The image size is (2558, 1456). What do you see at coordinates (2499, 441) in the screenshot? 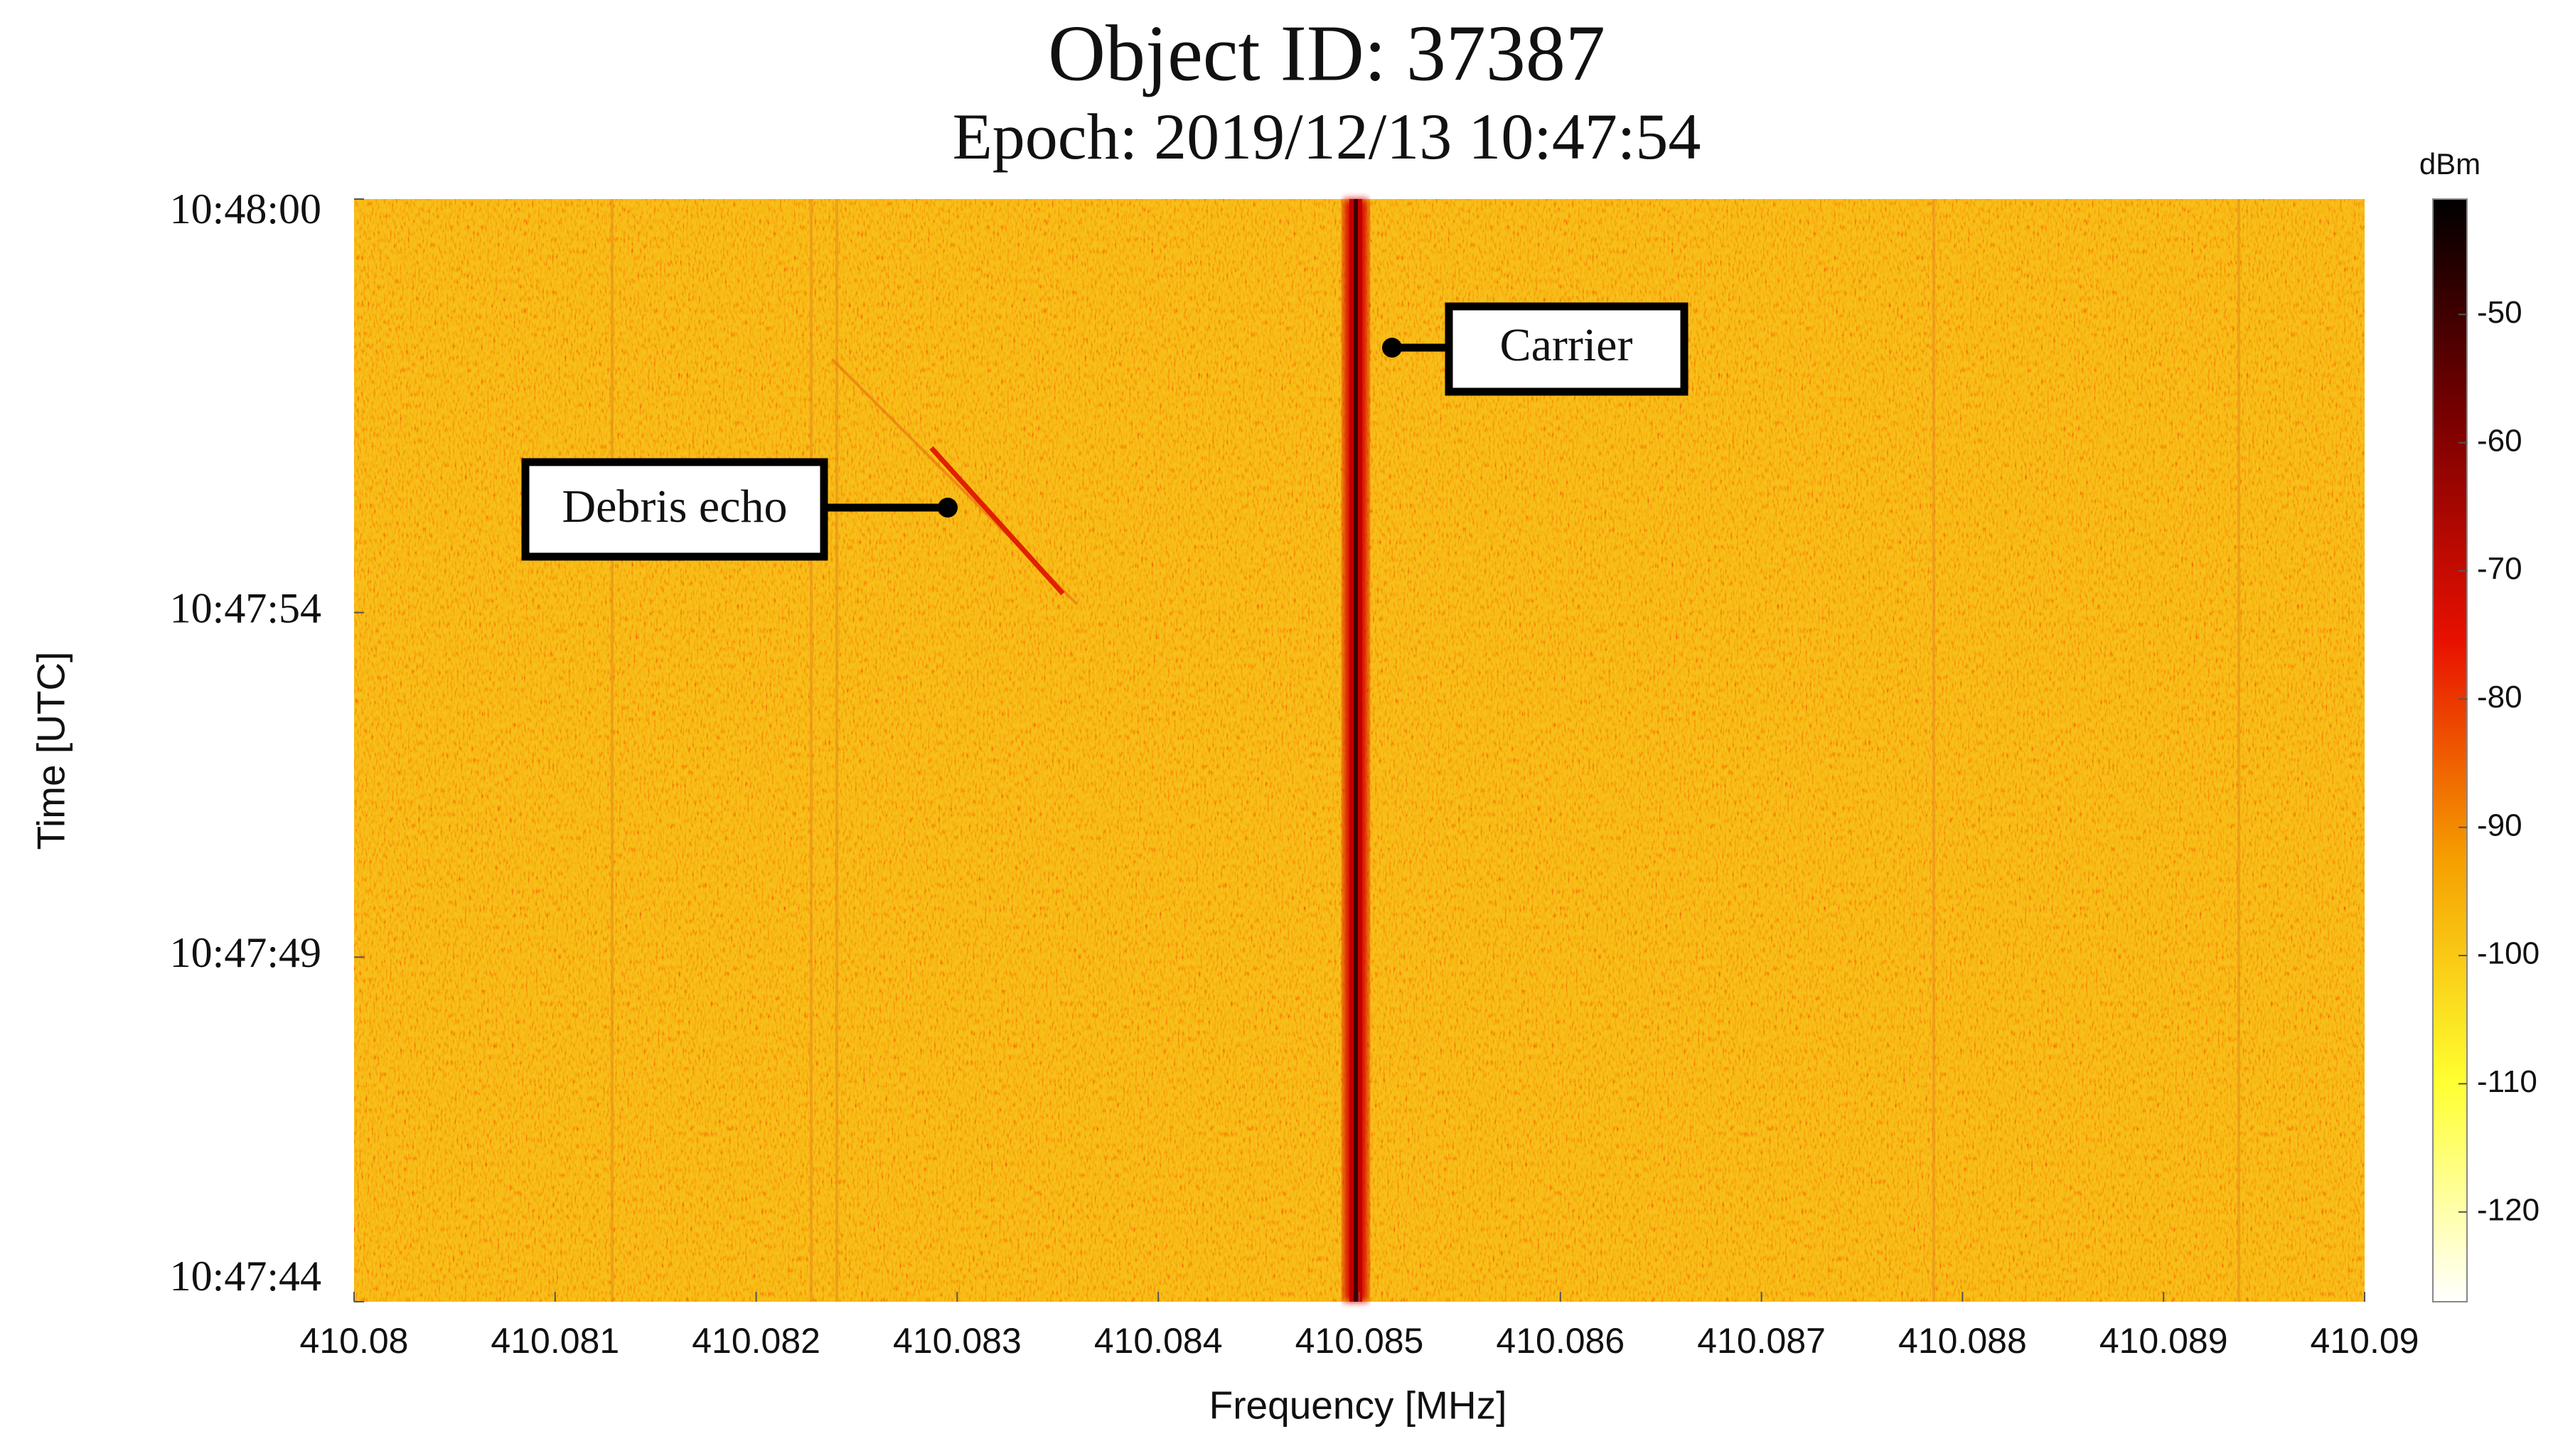
I see `colorbar-tick-label: -60` at bounding box center [2499, 441].